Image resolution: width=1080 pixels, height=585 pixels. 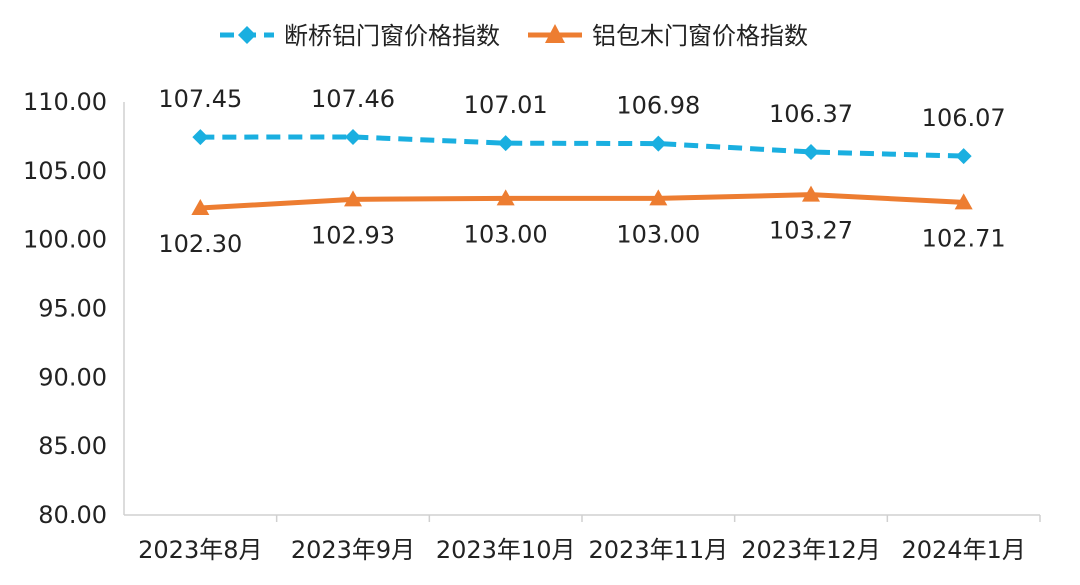 What do you see at coordinates (72, 377) in the screenshot?
I see `y-tick-label: 90.00` at bounding box center [72, 377].